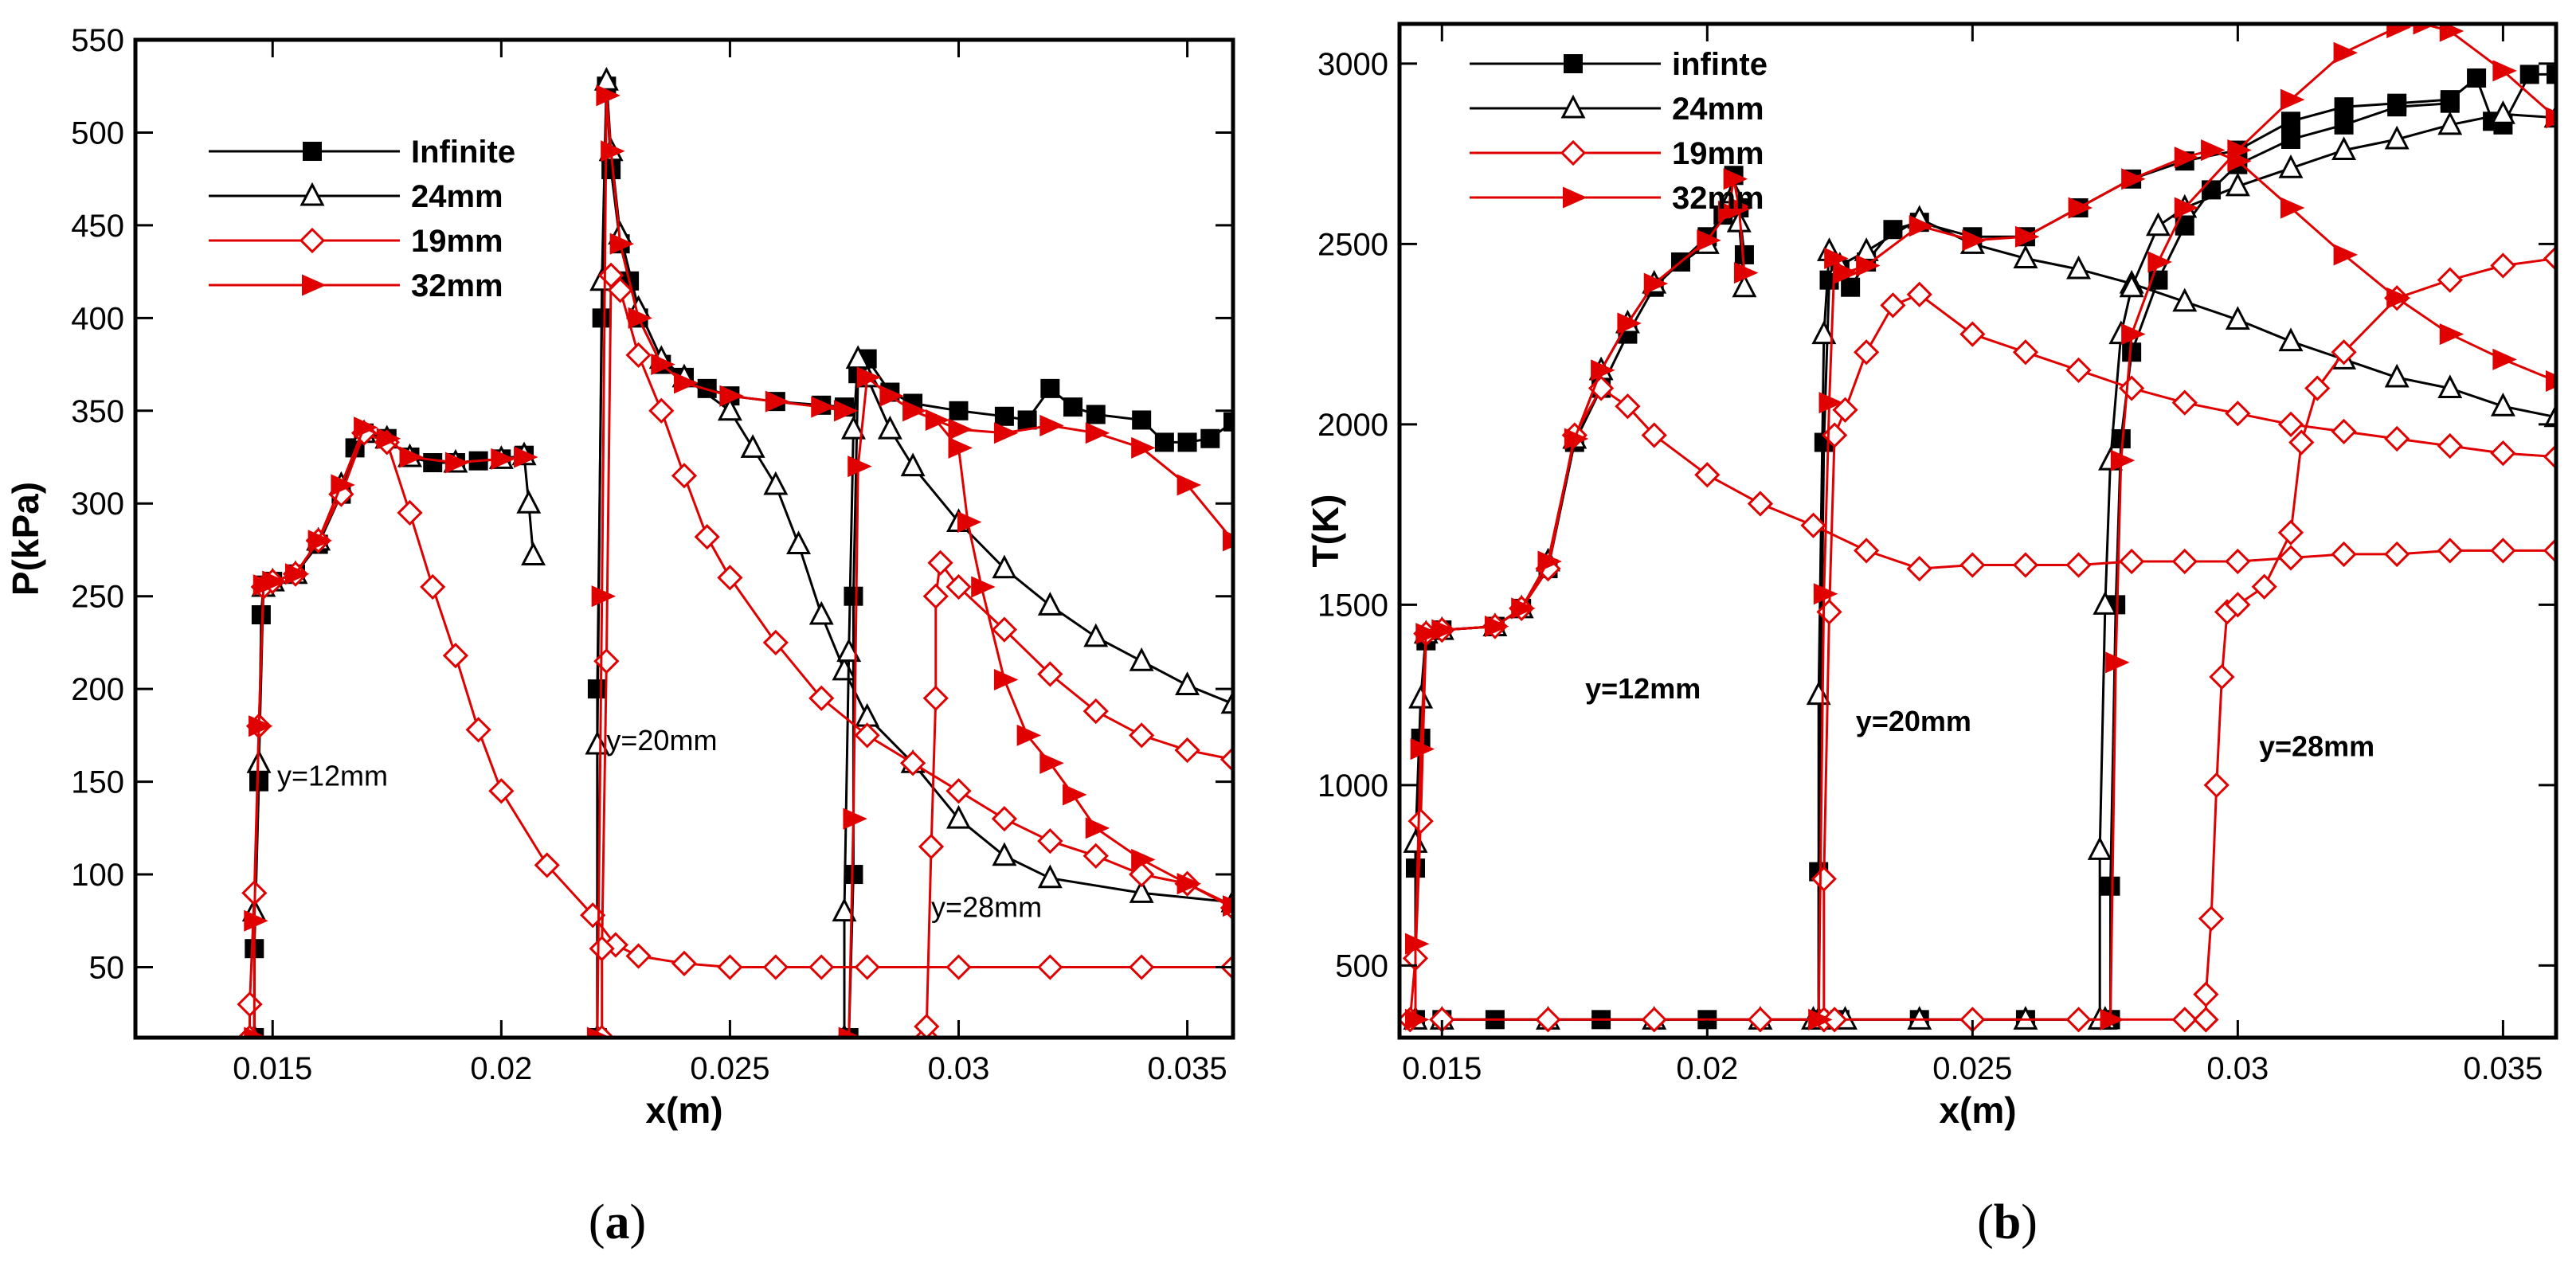 Image resolution: width=2576 pixels, height=1267 pixels. What do you see at coordinates (97, 598) in the screenshot?
I see `y-tick-label: 250` at bounding box center [97, 598].